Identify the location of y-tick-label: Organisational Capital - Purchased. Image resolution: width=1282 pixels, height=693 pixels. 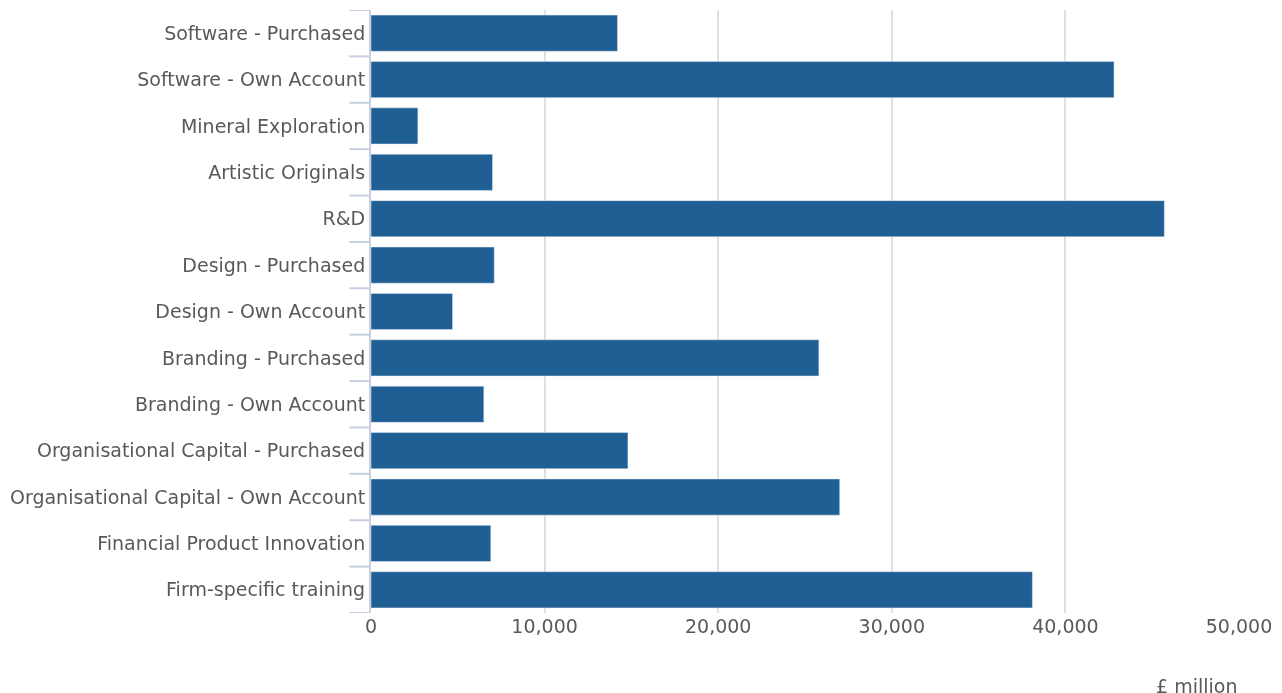
(201, 450).